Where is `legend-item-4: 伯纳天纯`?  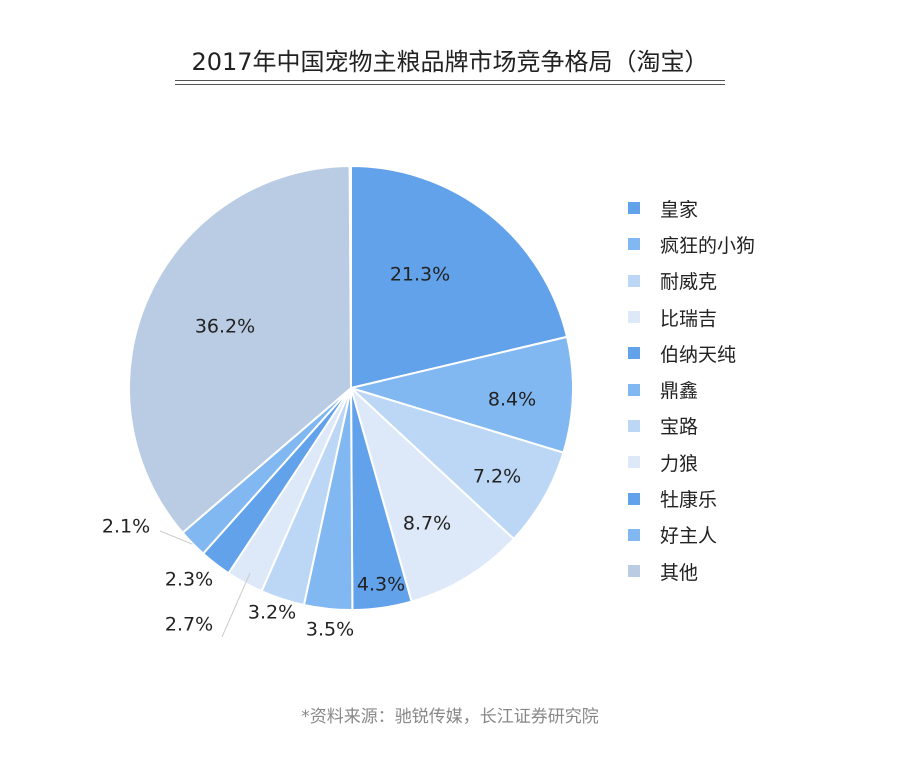
legend-item-4: 伯纳天纯 is located at coordinates (691, 353).